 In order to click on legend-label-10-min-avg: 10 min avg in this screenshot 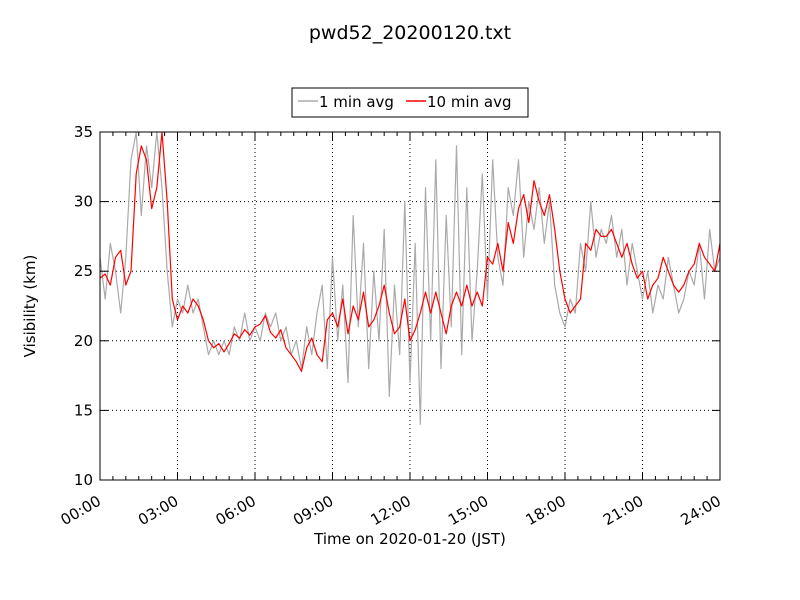, I will do `click(469, 102)`.